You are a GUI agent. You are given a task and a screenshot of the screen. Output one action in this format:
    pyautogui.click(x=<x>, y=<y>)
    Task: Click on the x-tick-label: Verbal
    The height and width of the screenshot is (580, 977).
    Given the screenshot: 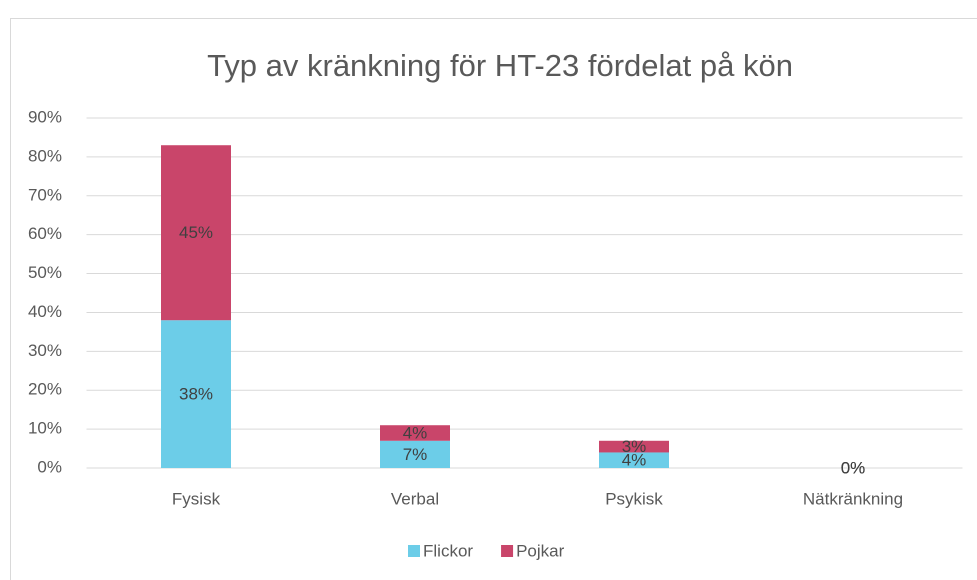 What is the action you would take?
    pyautogui.click(x=415, y=498)
    